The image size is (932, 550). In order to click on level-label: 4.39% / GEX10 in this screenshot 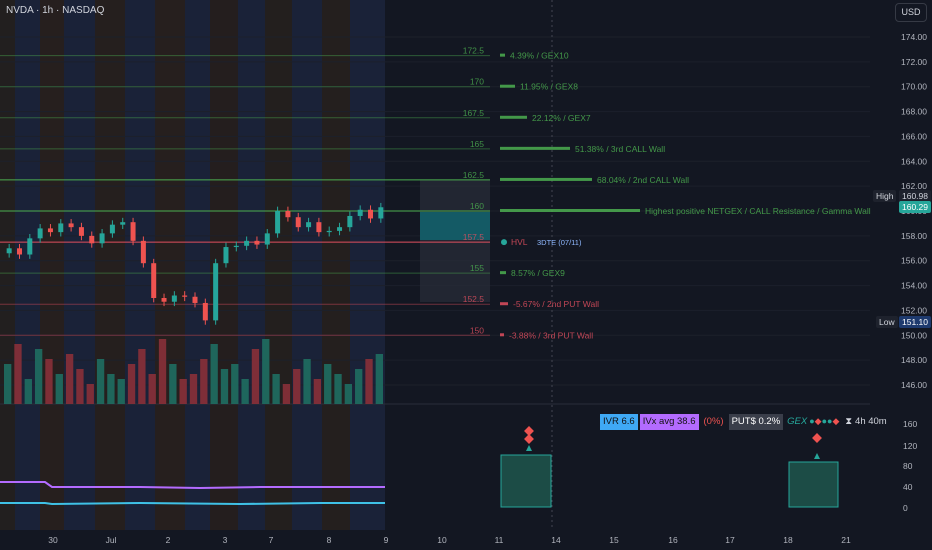, I will do `click(539, 56)`.